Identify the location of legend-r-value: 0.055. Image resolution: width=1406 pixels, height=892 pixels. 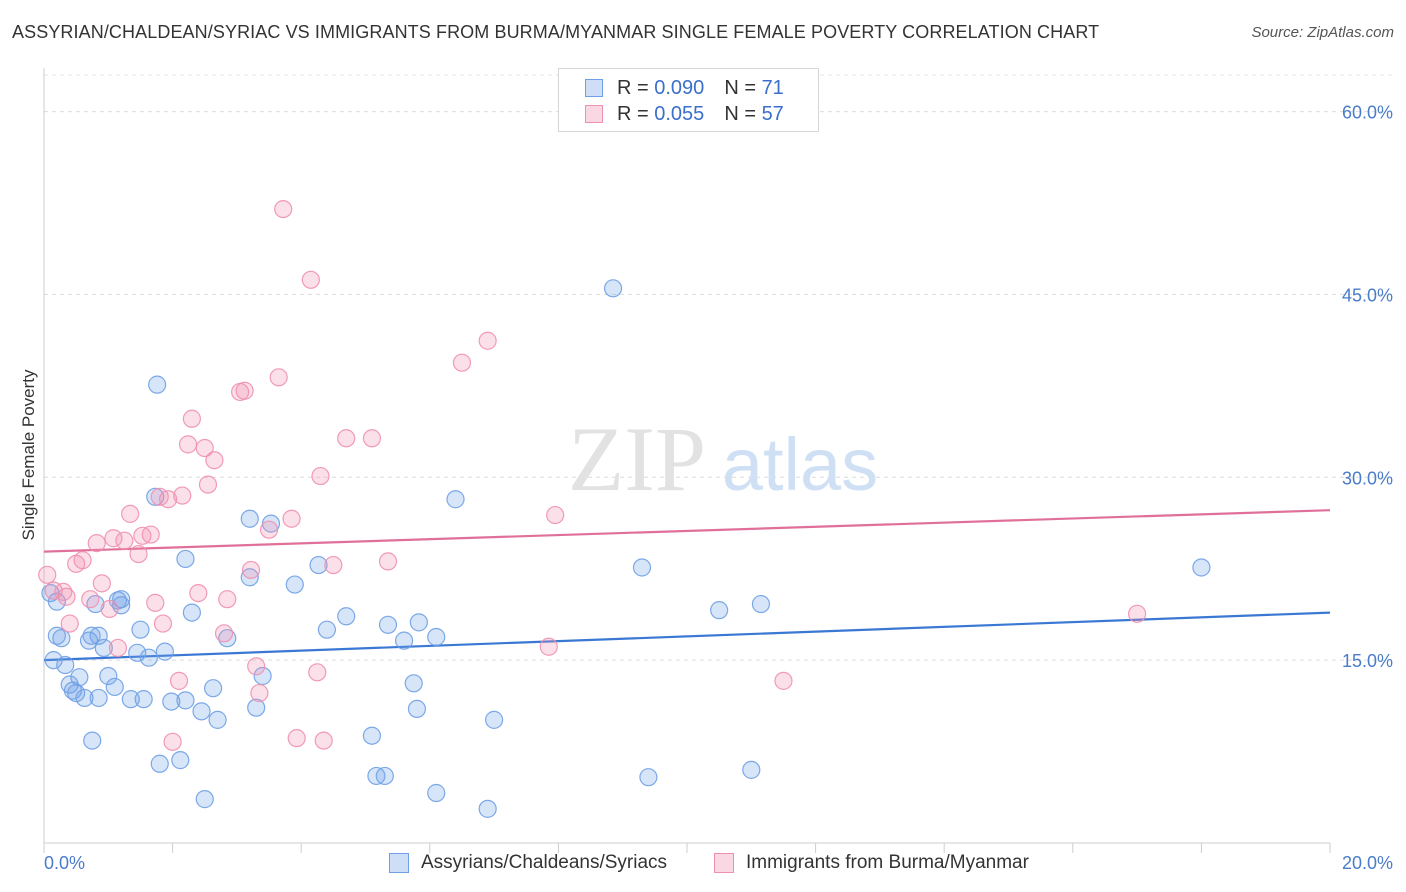
(679, 113).